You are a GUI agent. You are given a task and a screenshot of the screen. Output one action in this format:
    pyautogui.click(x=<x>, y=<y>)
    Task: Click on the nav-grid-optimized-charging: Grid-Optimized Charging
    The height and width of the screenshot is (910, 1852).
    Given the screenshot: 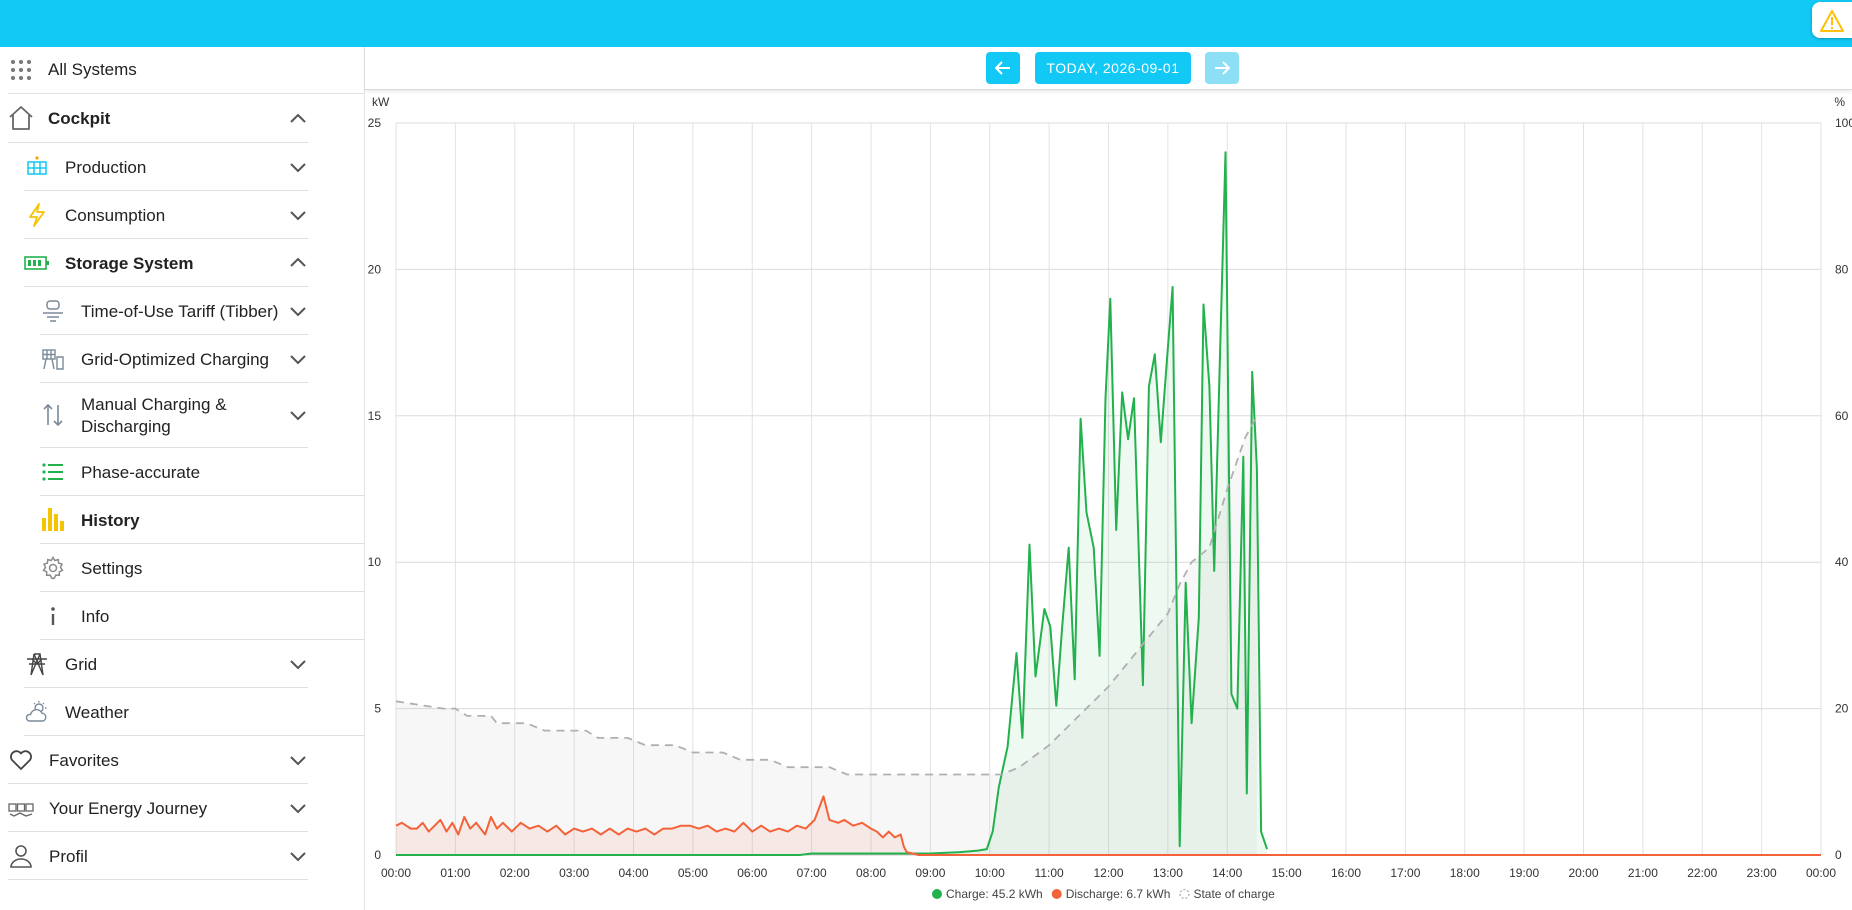 What is the action you would take?
    pyautogui.click(x=174, y=359)
    